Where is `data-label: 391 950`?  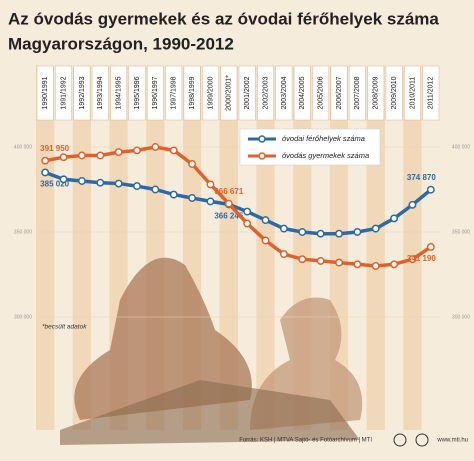 data-label: 391 950 is located at coordinates (54, 148).